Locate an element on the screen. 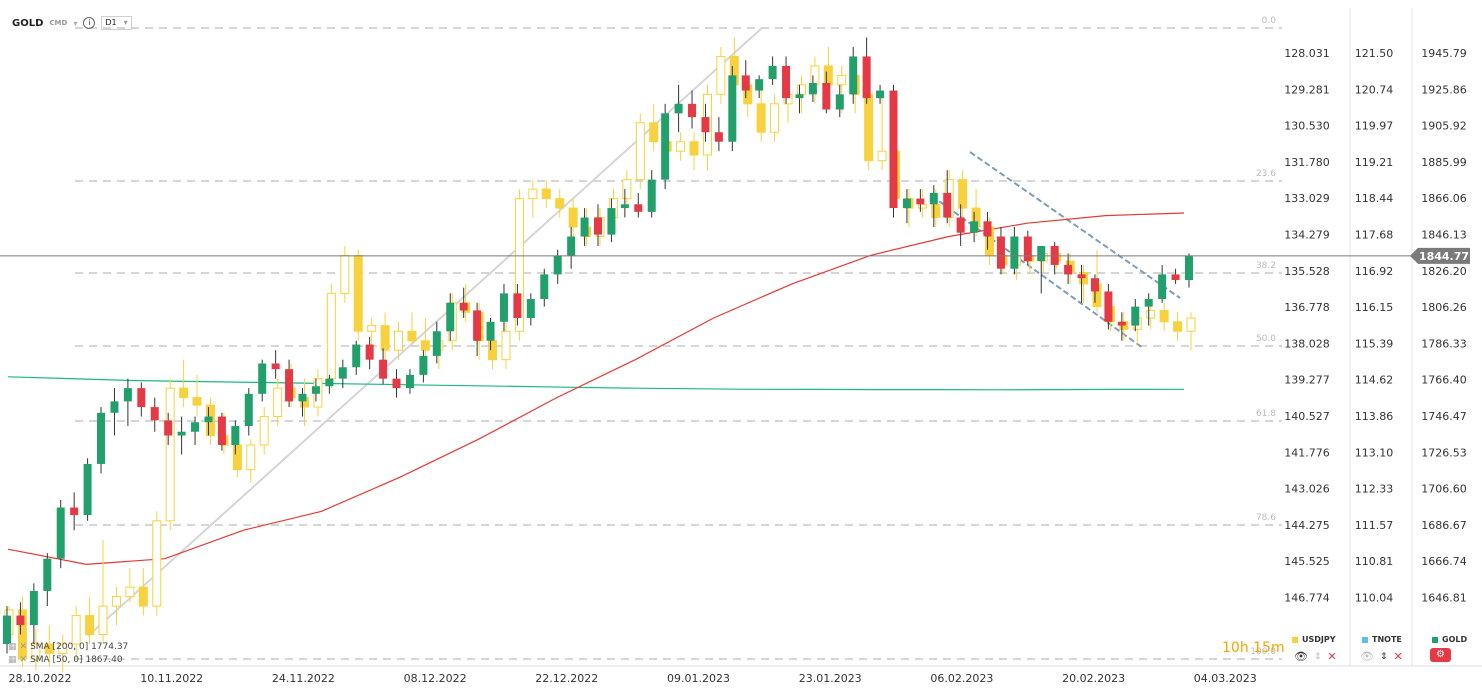 The image size is (1482, 694). tnote-axis-label: 130.530 is located at coordinates (1307, 126).